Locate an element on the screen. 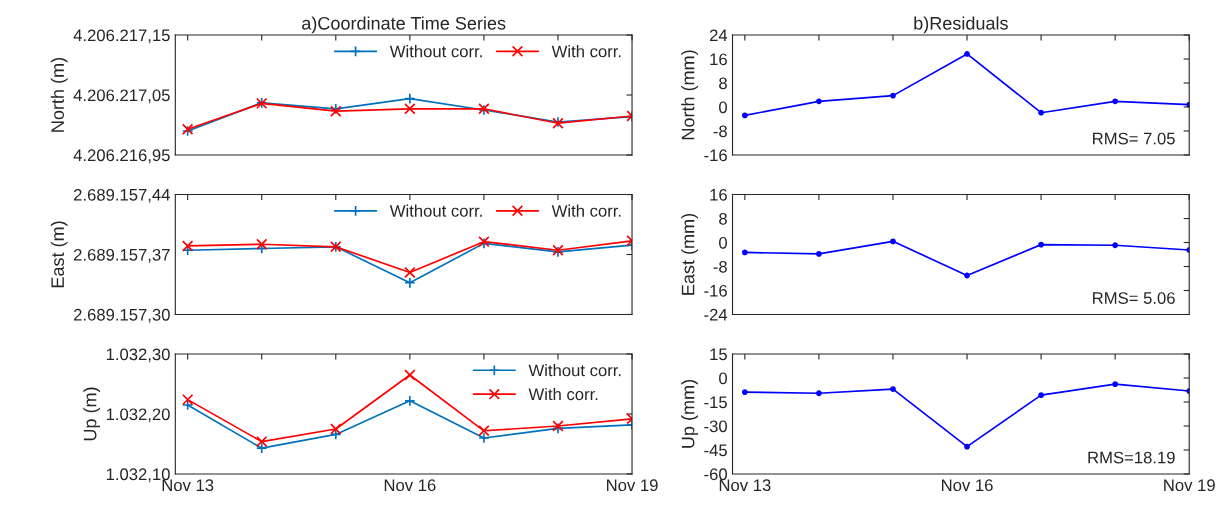  y-tick-label: 2.689.157,37 is located at coordinates (121, 255).